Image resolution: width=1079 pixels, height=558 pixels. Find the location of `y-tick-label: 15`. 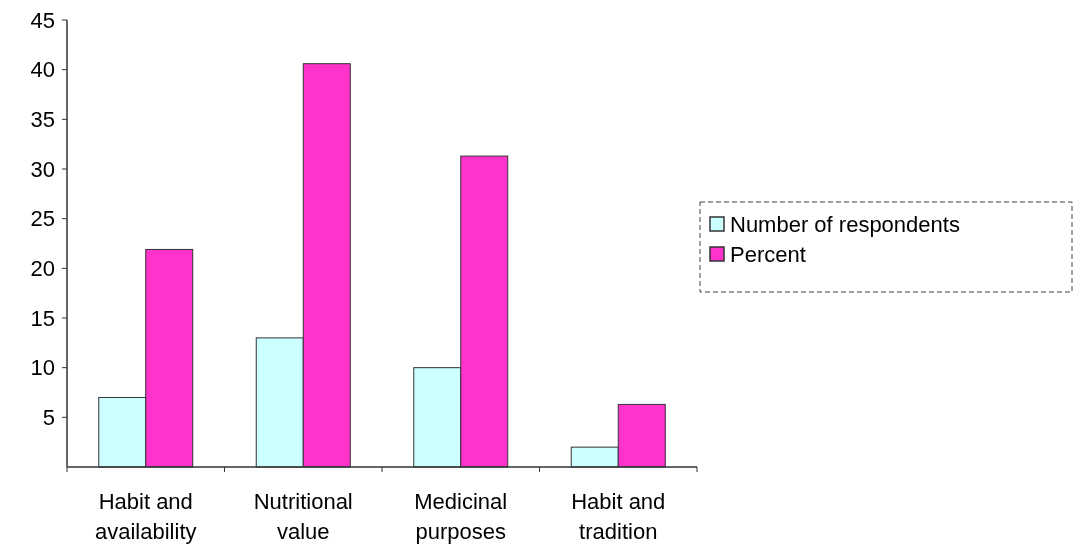

y-tick-label: 15 is located at coordinates (42, 318).